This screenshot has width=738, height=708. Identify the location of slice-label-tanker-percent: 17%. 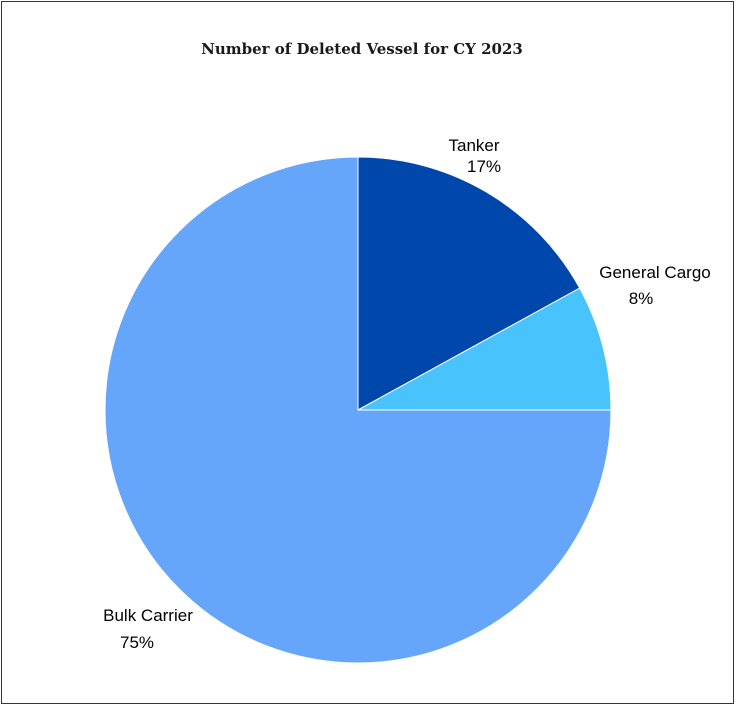
(484, 166).